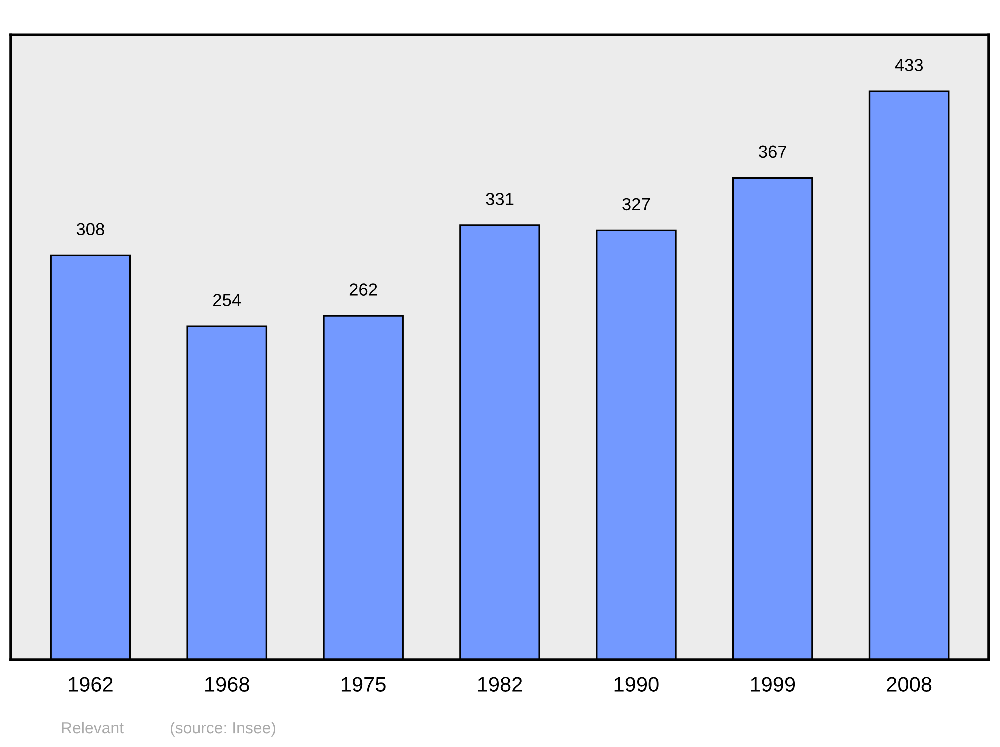 This screenshot has height=747, width=1000. Describe the element at coordinates (93, 728) in the screenshot. I see `text: Relevant` at that location.